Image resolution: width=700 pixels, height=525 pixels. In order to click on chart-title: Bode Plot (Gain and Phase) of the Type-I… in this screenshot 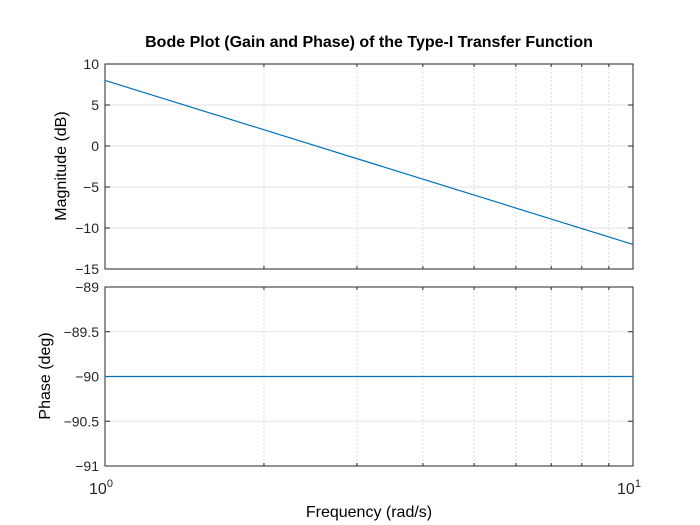, I will do `click(369, 42)`.